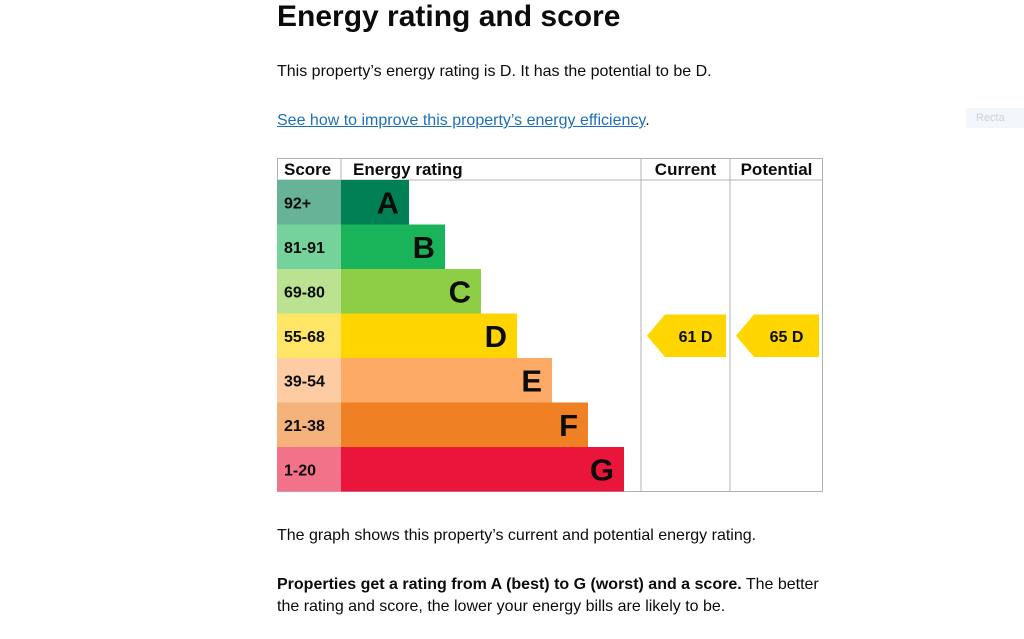 This screenshot has width=1024, height=639. I want to click on score-cell-b, so click(309, 246).